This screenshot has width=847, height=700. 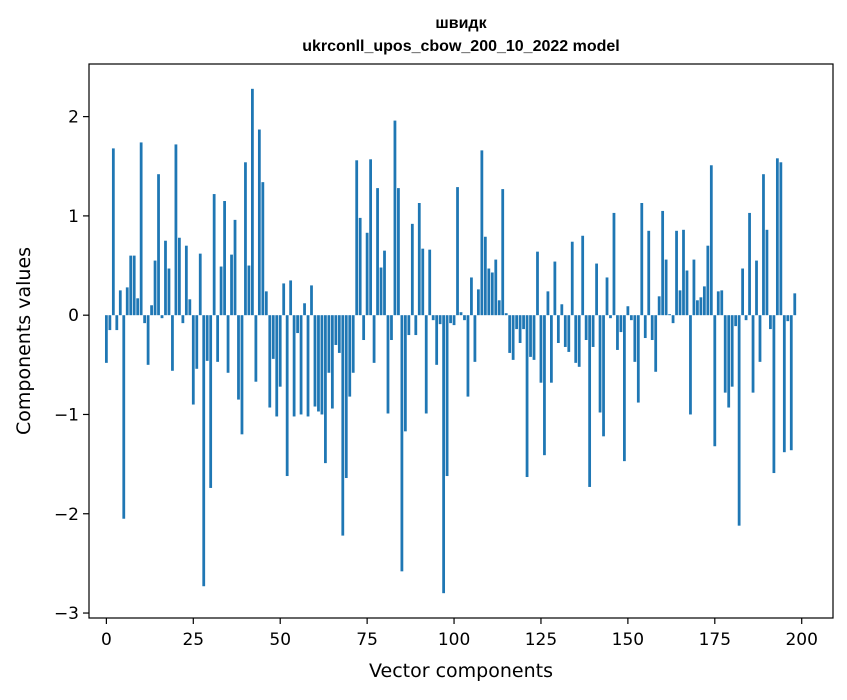 I want to click on x-tick-label: 200, so click(x=801, y=640).